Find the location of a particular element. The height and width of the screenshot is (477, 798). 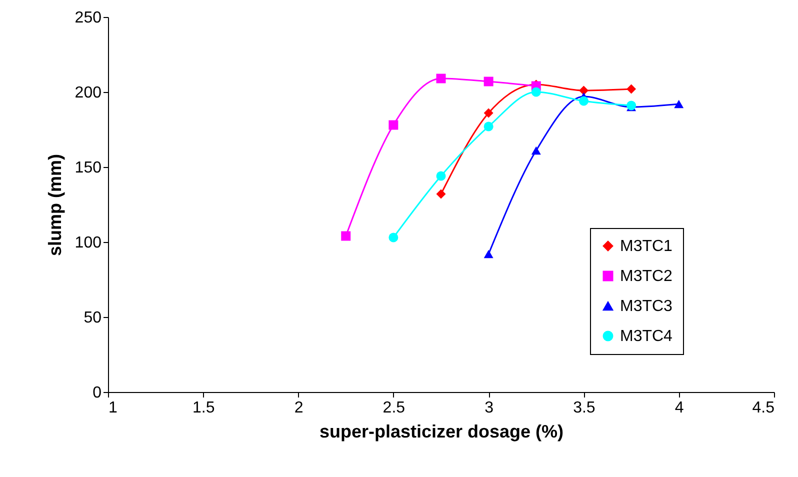

legend-label: M3TC2 is located at coordinates (646, 276).